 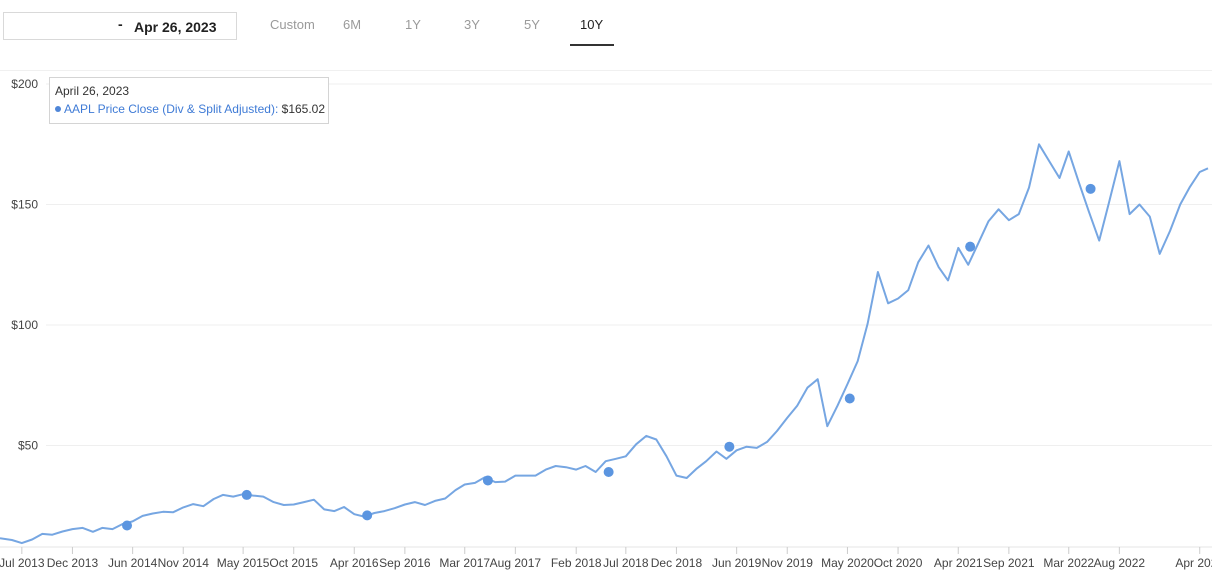 I want to click on x-tick-label: May 2020, so click(x=847, y=563).